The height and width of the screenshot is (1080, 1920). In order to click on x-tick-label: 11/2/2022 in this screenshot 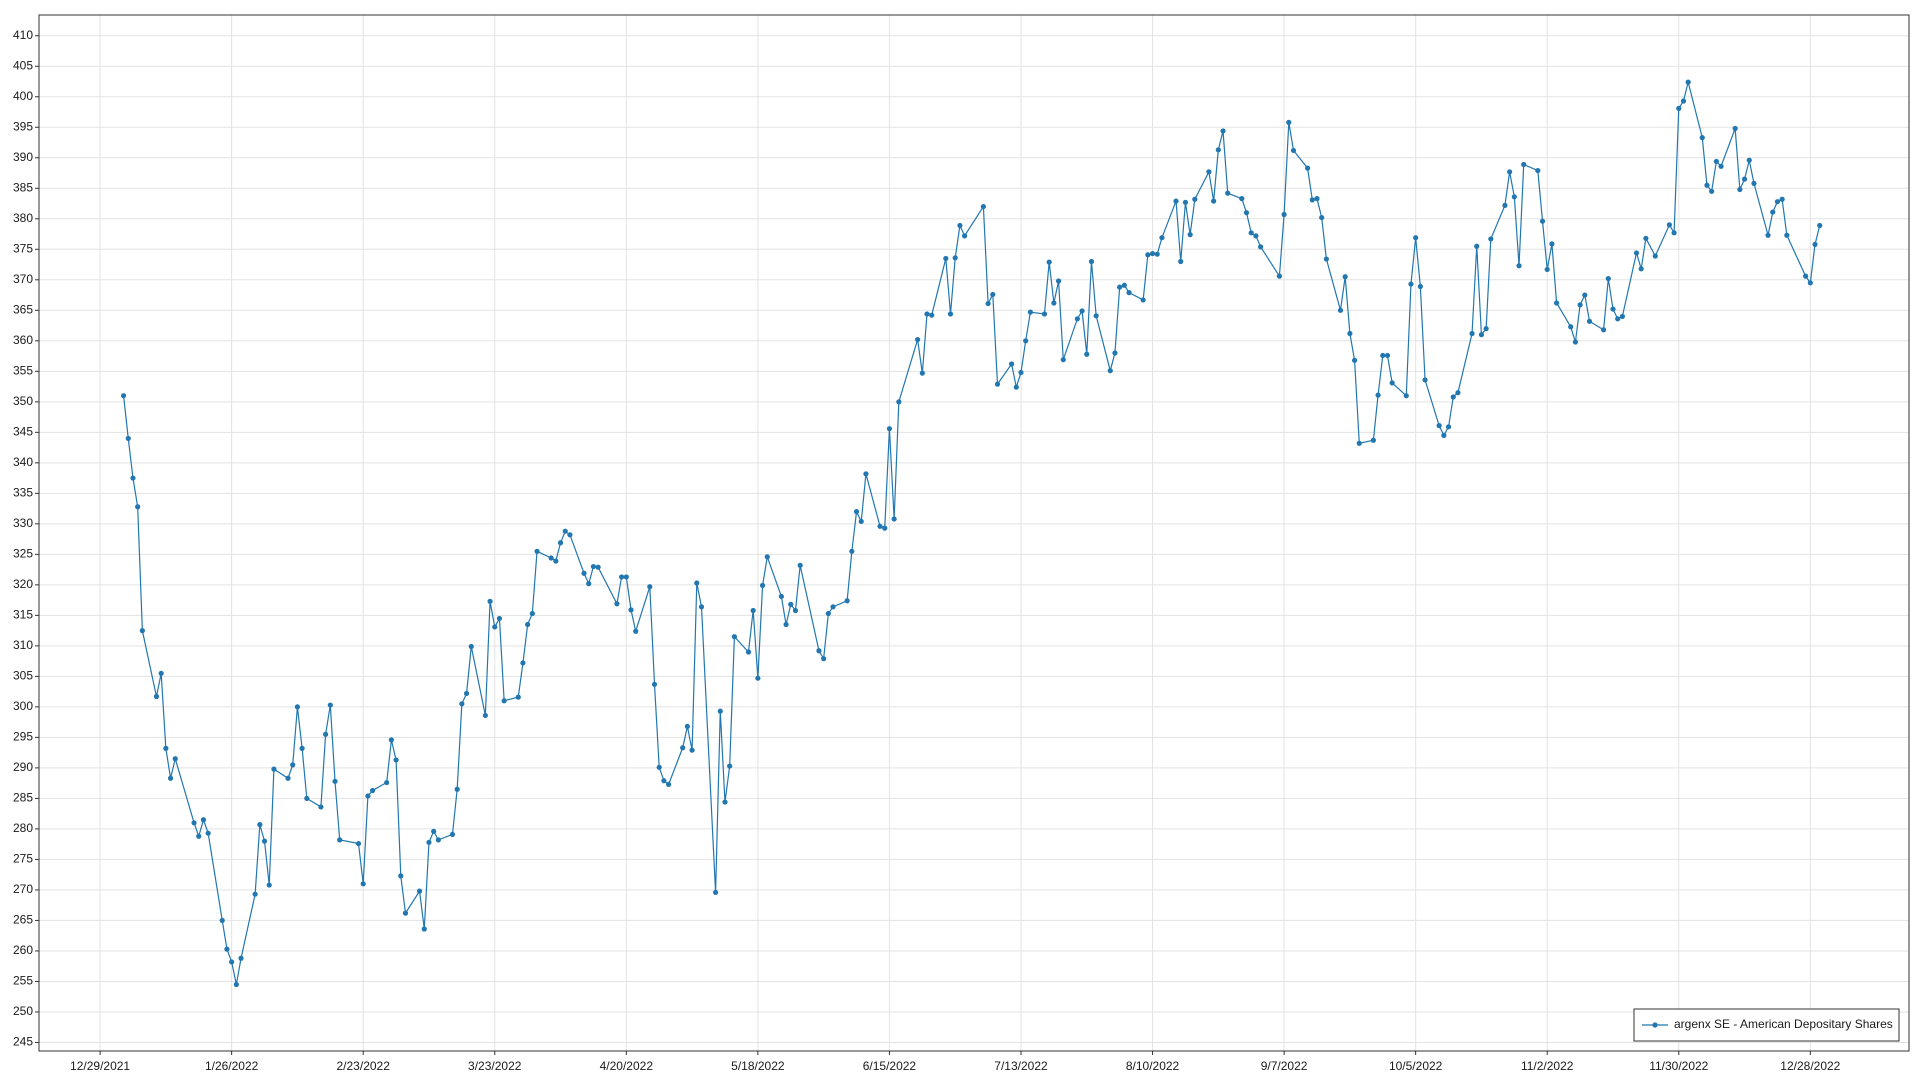, I will do `click(1547, 1066)`.